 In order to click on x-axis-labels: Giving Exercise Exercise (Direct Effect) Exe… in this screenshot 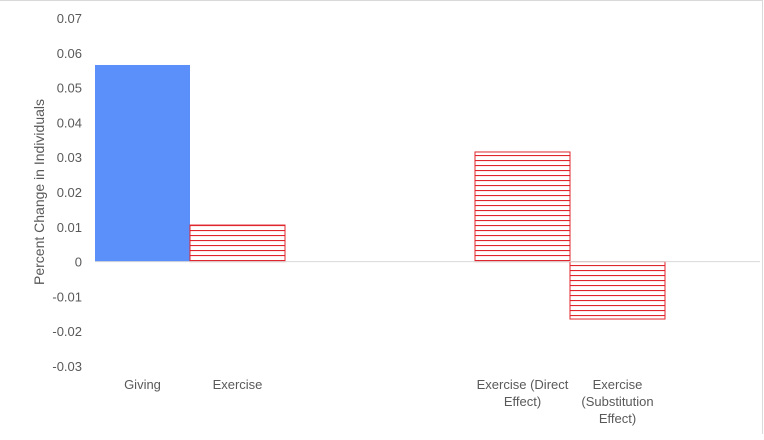, I will do `click(389, 401)`.